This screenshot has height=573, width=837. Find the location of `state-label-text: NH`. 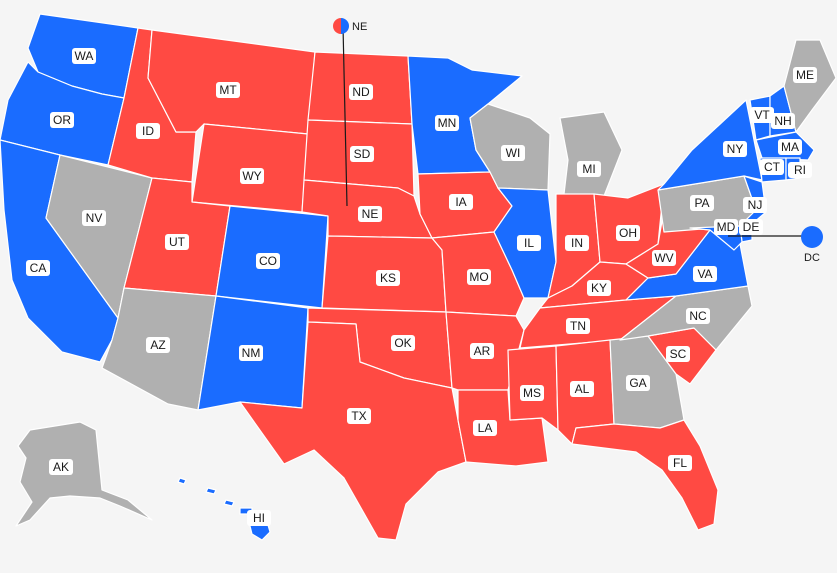

state-label-text: NH is located at coordinates (782, 121).